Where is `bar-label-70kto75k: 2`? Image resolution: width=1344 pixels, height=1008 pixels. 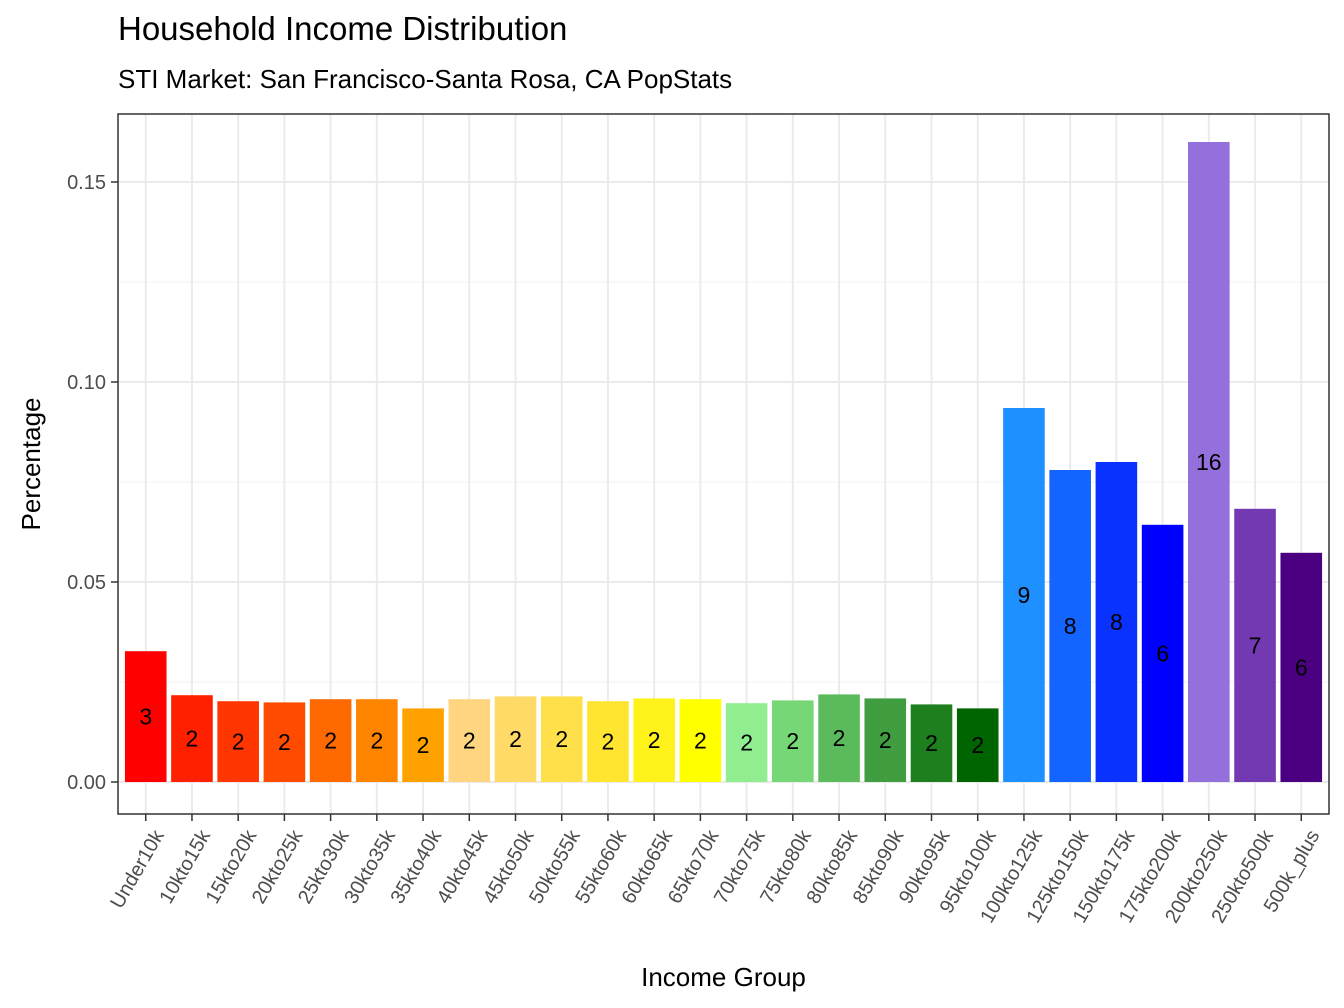 bar-label-70kto75k: 2 is located at coordinates (746, 743).